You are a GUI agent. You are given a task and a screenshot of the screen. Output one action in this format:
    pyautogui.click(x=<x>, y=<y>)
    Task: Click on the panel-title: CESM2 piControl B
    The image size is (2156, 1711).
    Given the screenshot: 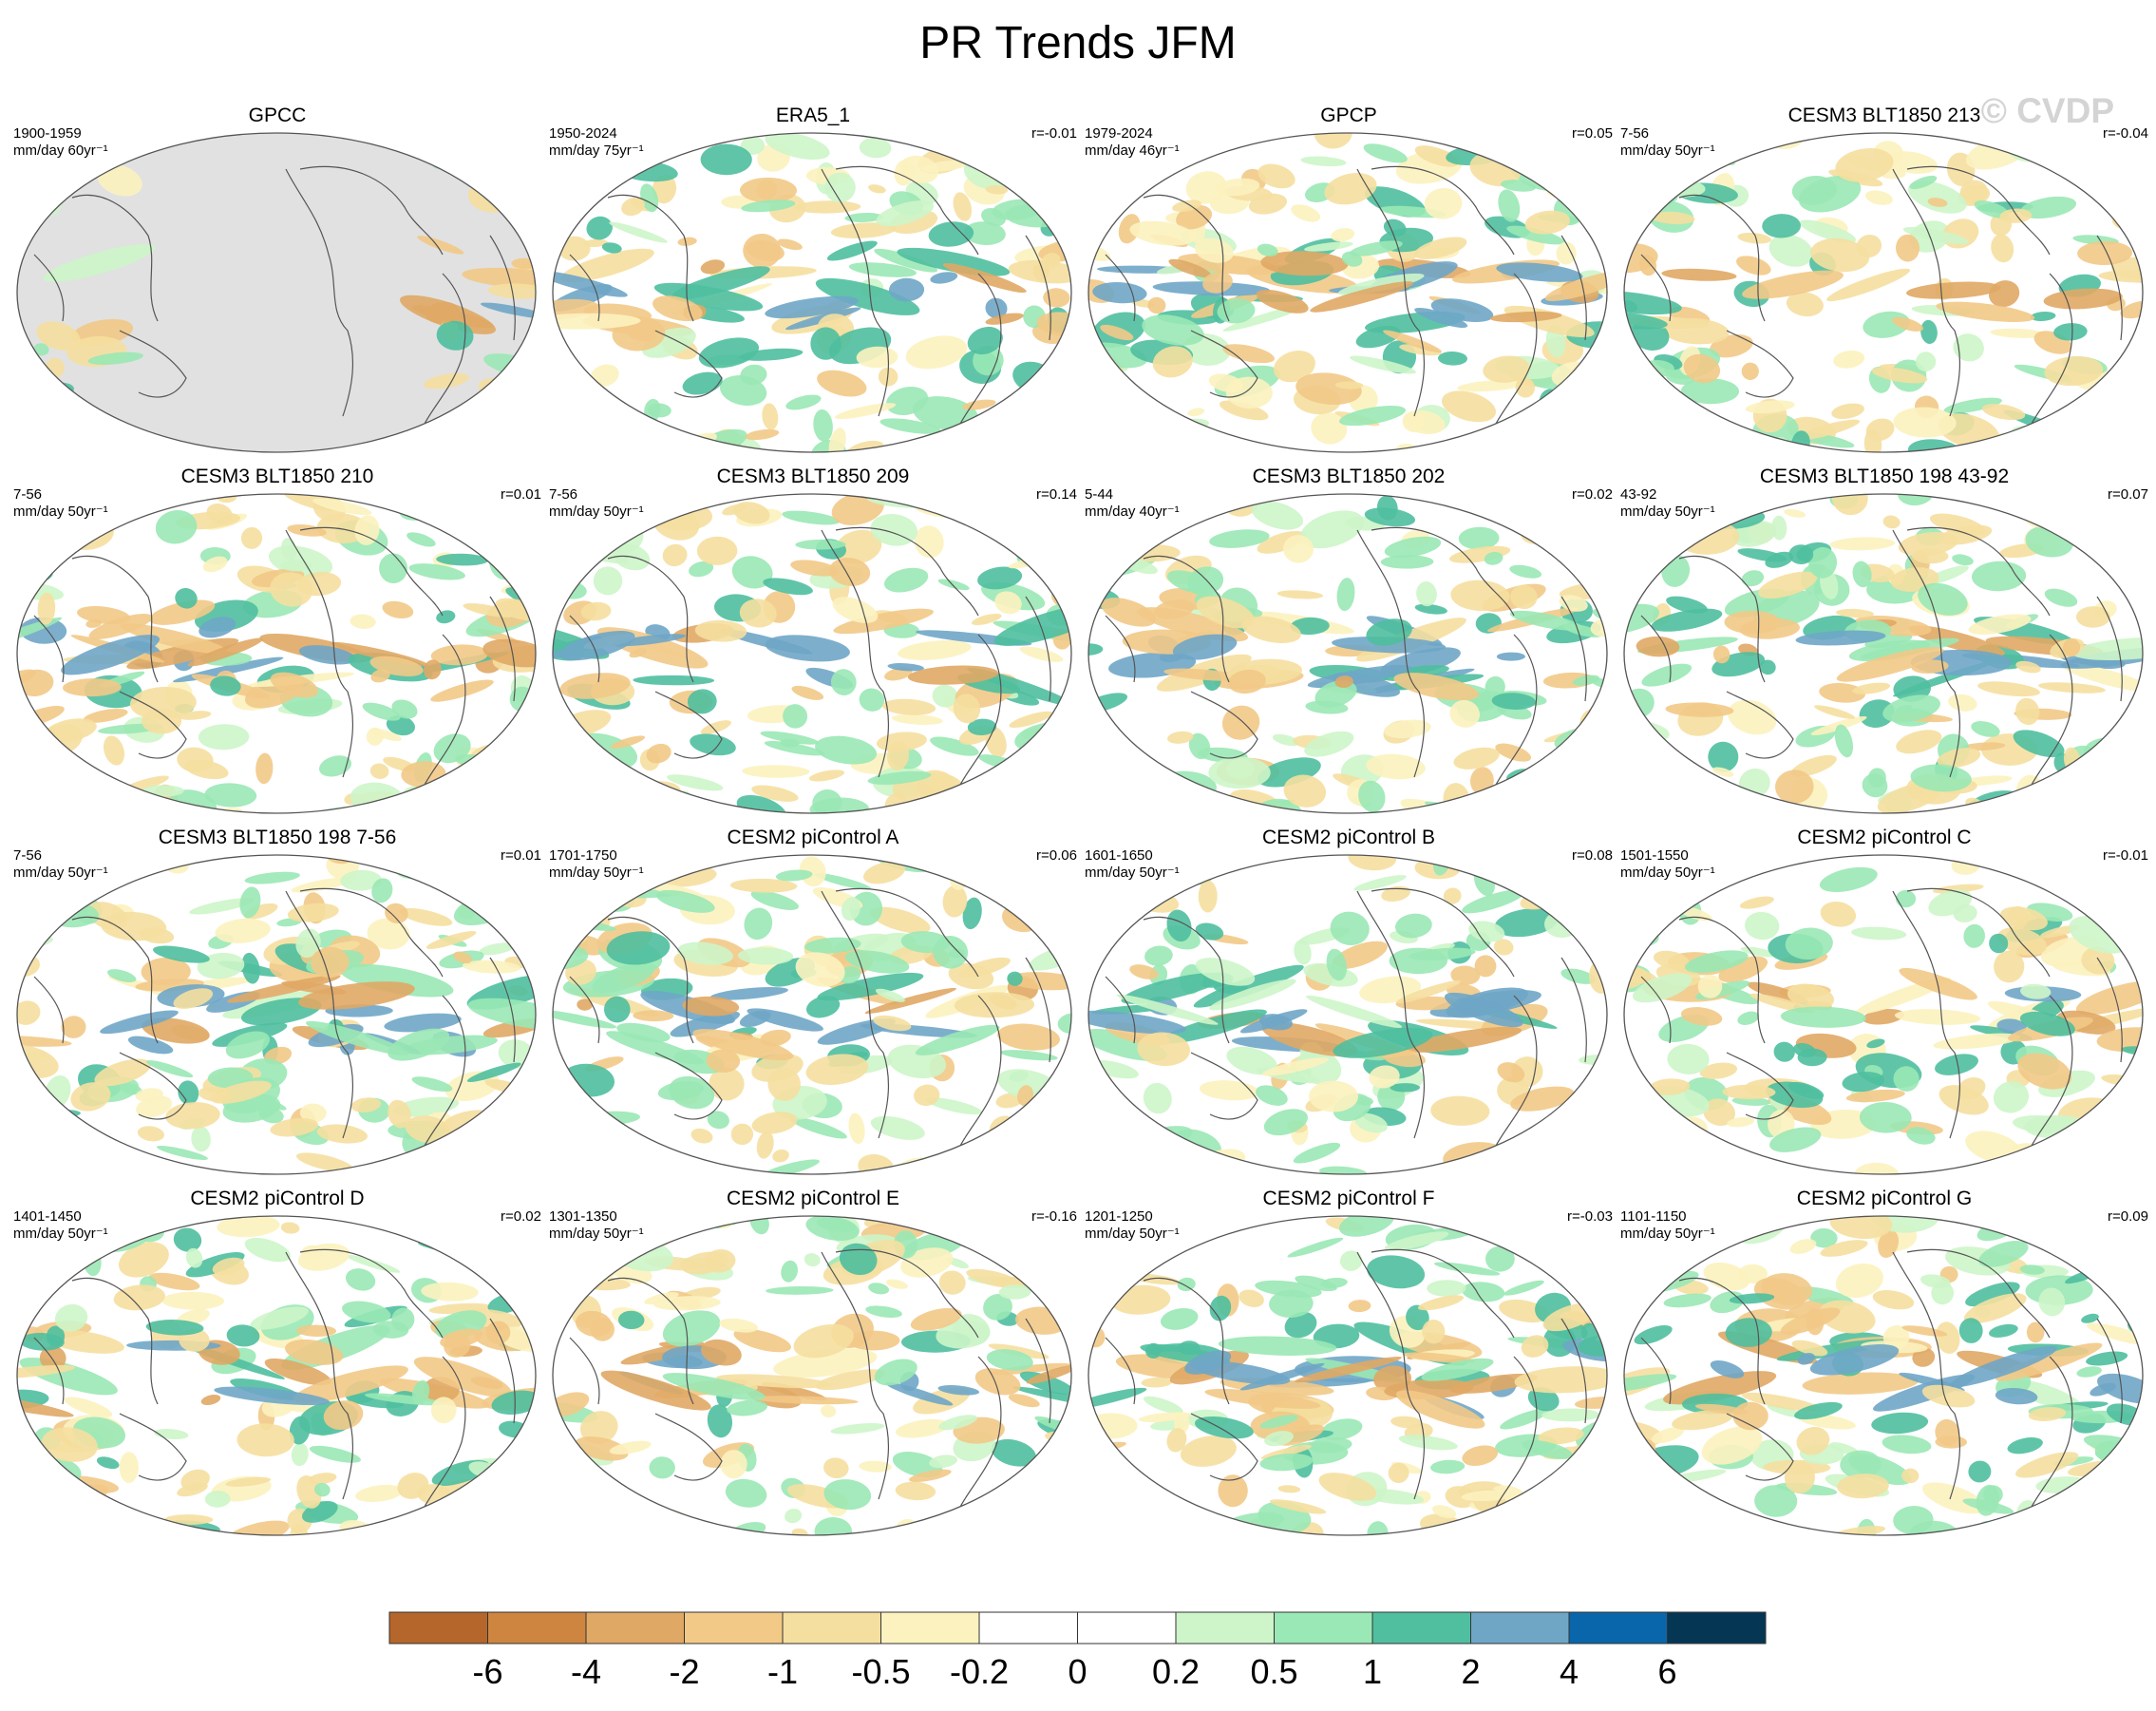 What is the action you would take?
    pyautogui.click(x=1349, y=837)
    